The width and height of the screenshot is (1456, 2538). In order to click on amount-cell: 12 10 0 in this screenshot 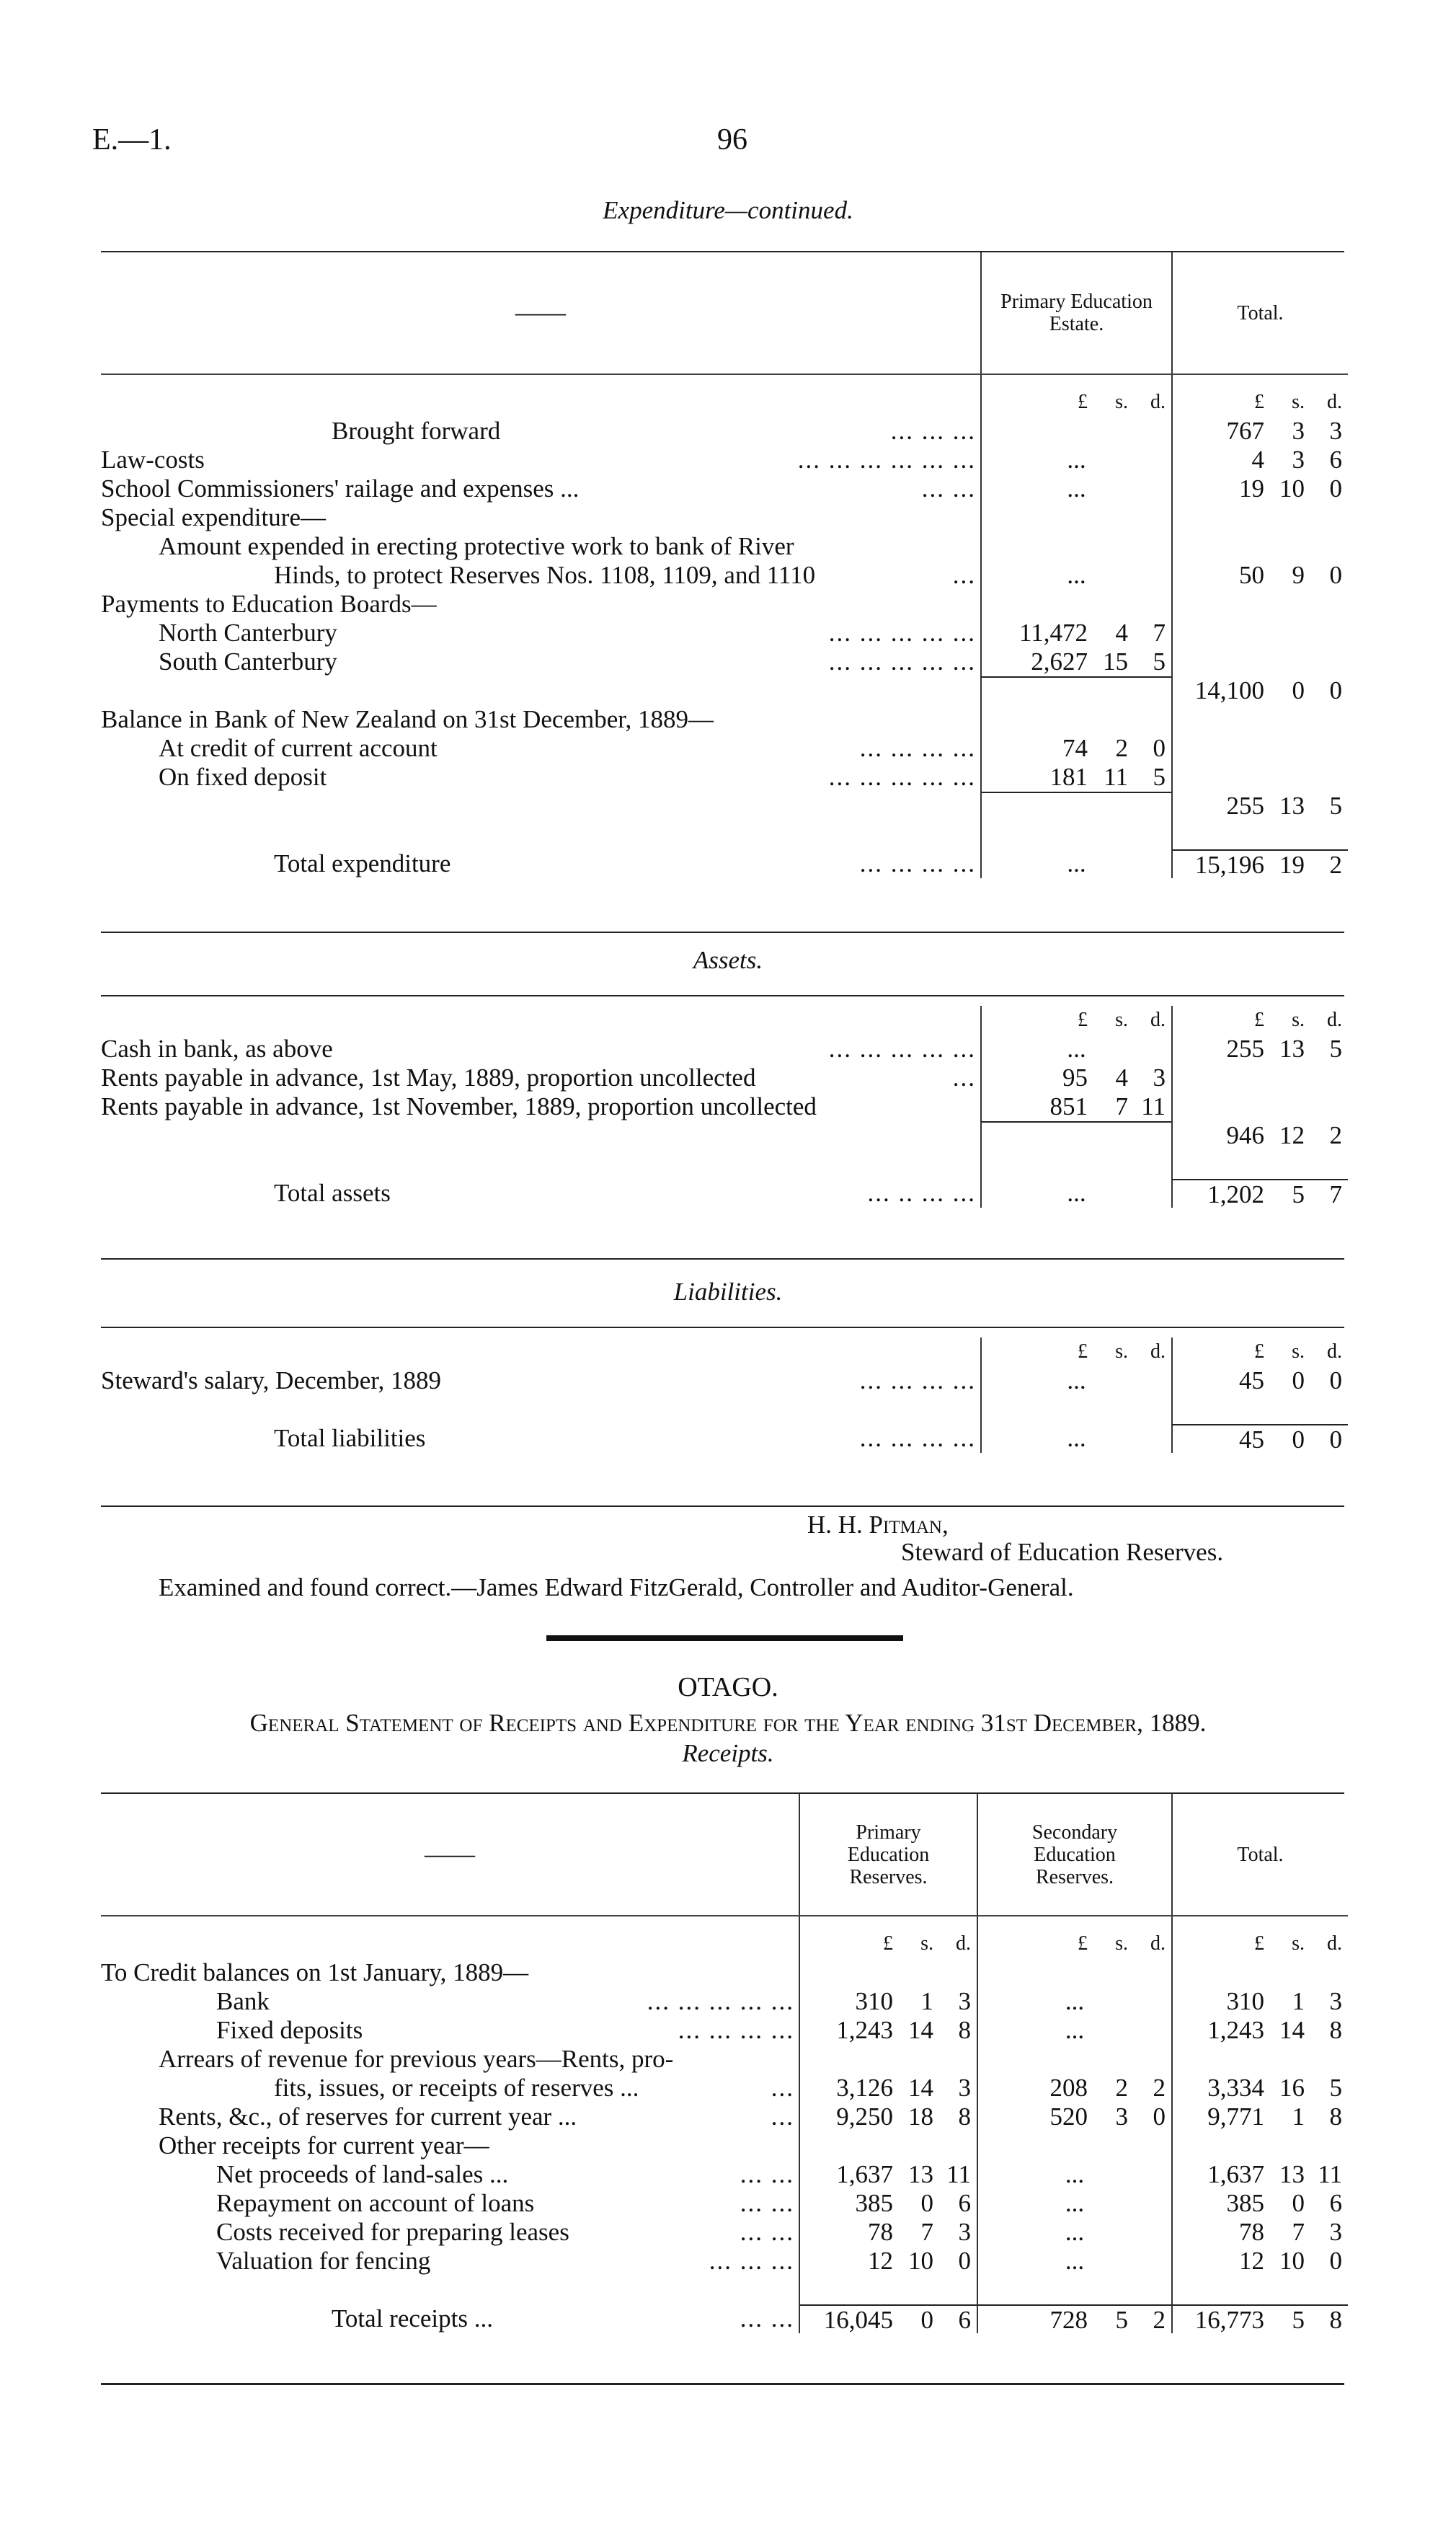, I will do `click(1259, 2262)`.